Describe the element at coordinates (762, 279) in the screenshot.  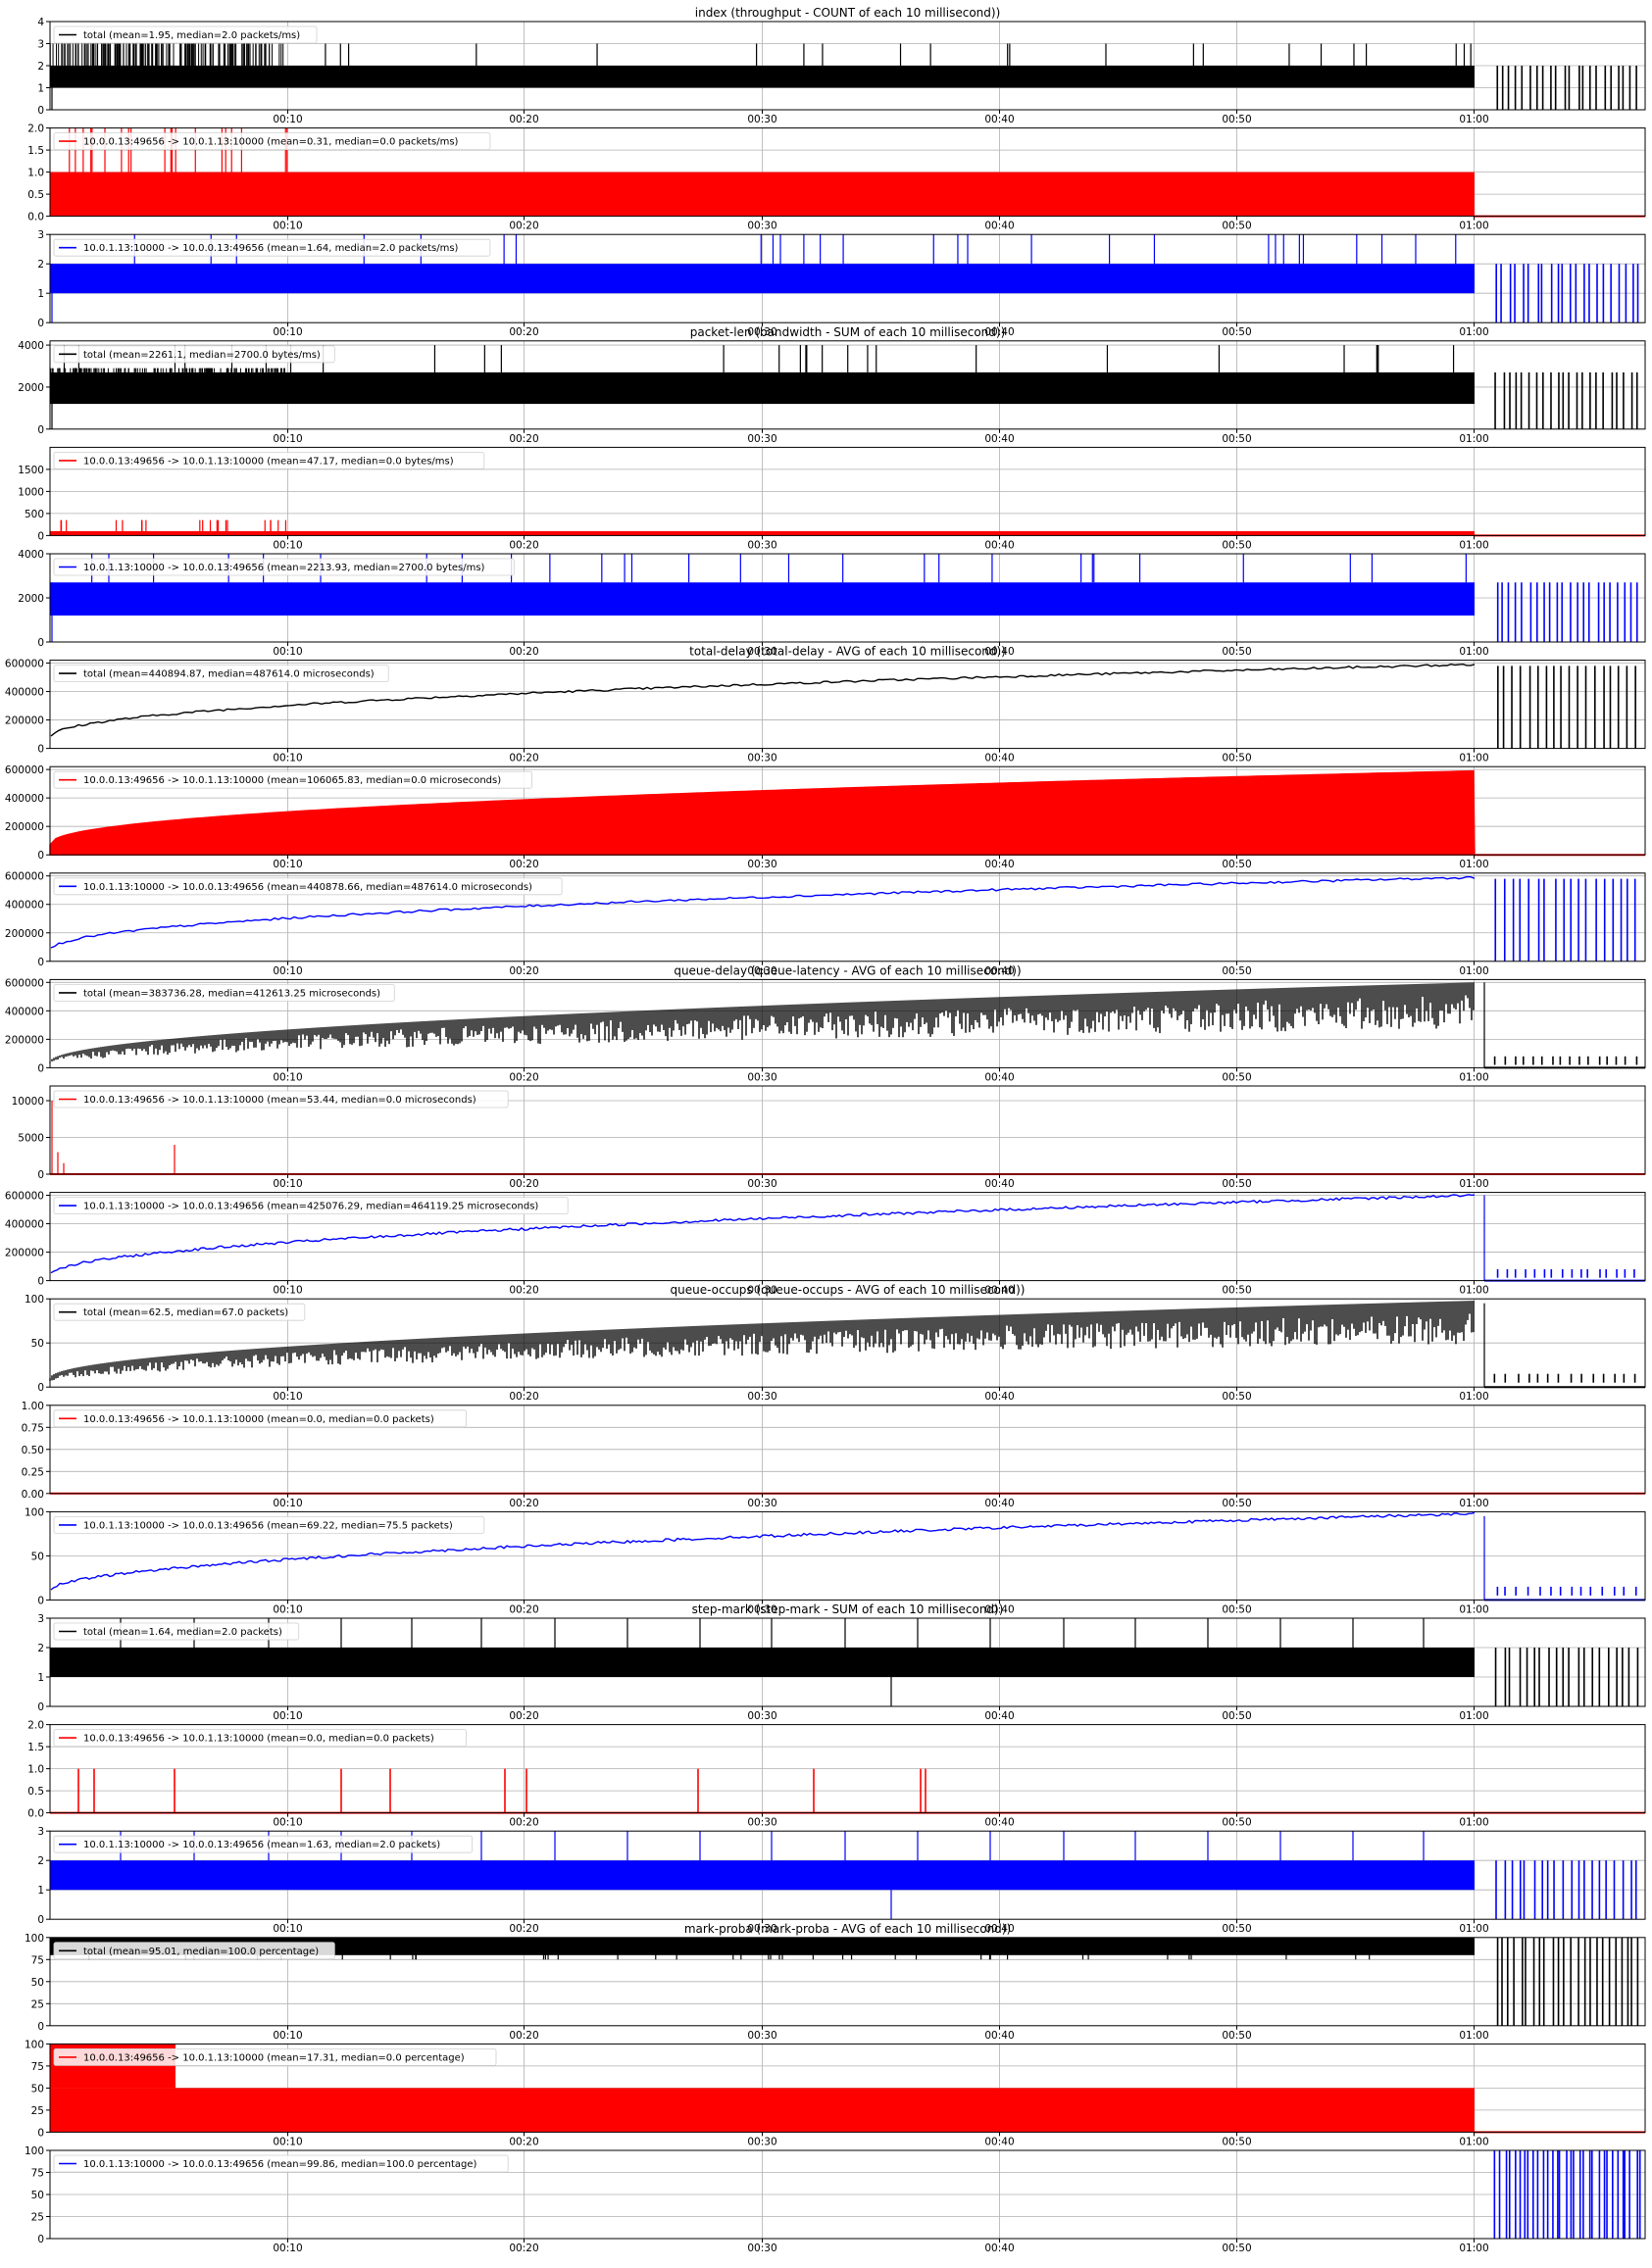
I see `band` at that location.